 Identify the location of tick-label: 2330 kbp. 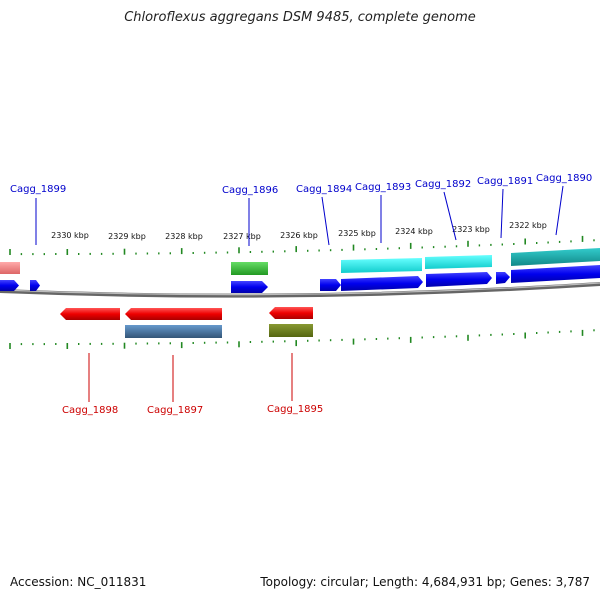
(70, 235).